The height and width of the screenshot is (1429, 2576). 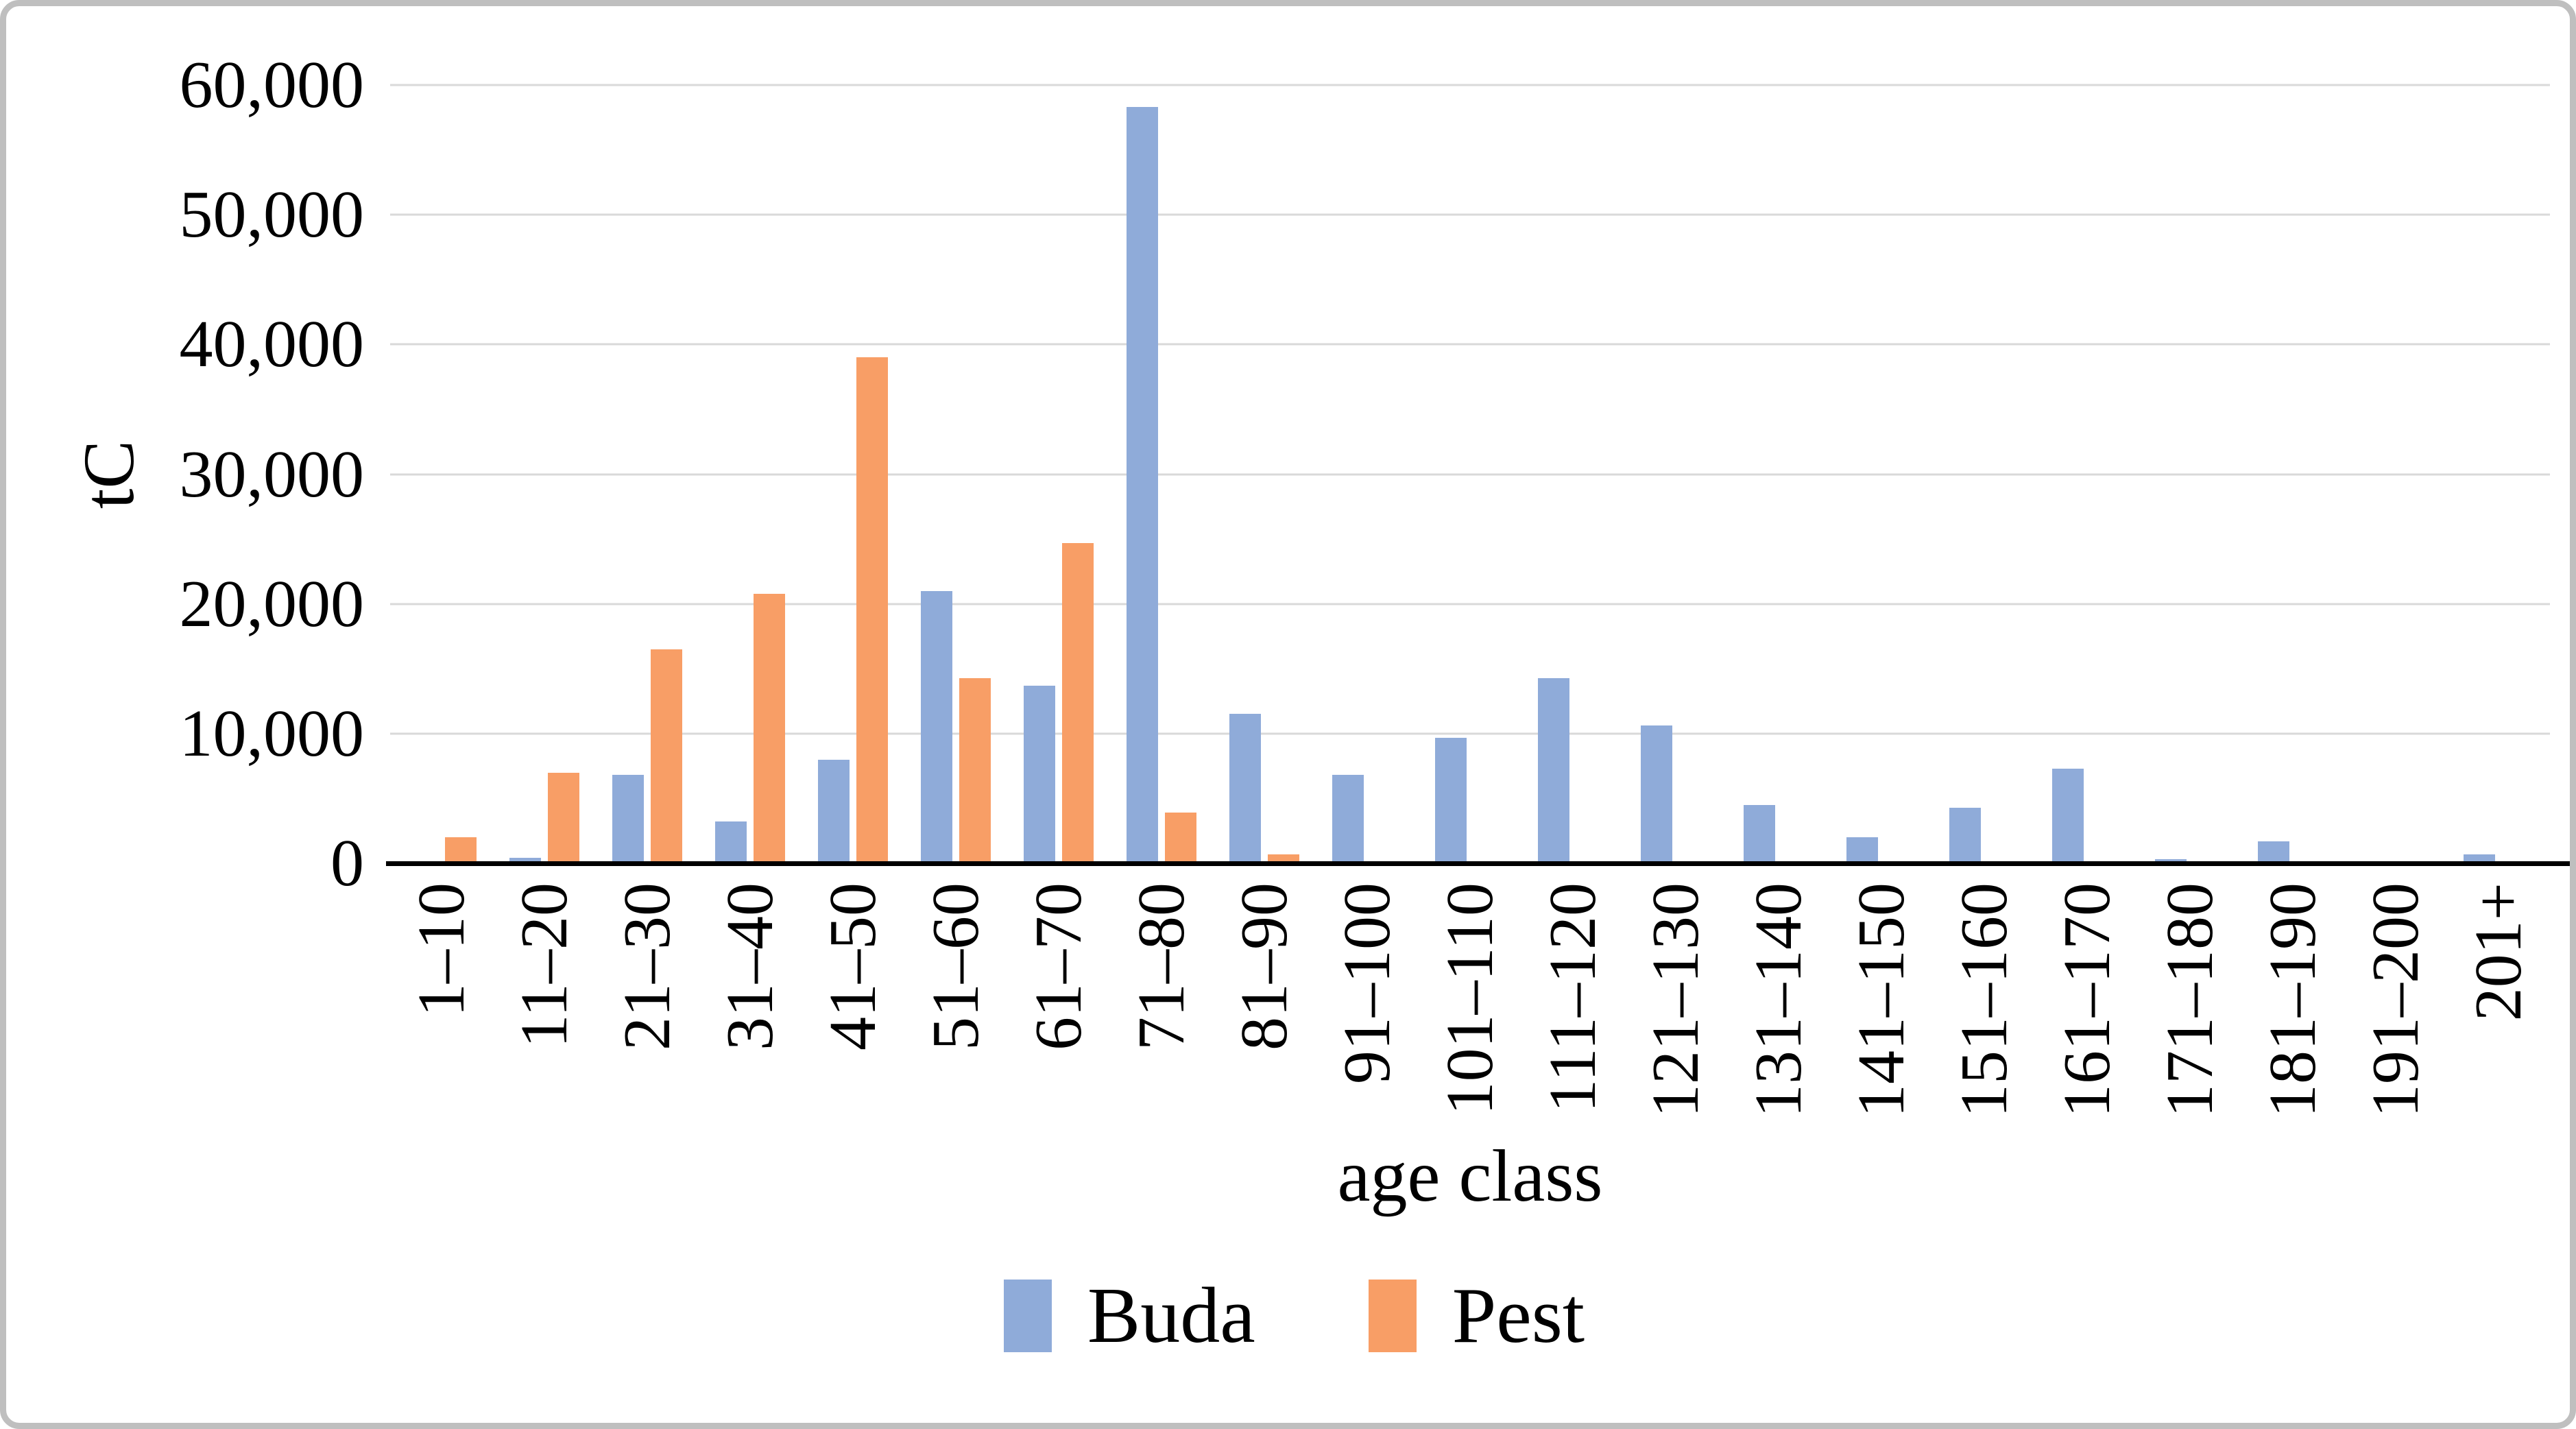 What do you see at coordinates (1779, 1000) in the screenshot?
I see `x-tick-label: 131–140` at bounding box center [1779, 1000].